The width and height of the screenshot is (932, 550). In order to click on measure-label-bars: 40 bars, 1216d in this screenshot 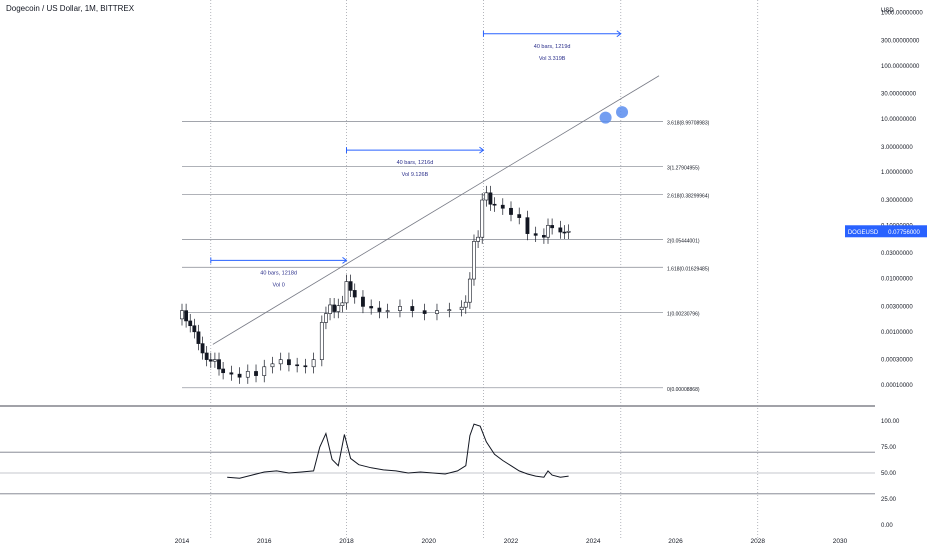, I will do `click(415, 163)`.